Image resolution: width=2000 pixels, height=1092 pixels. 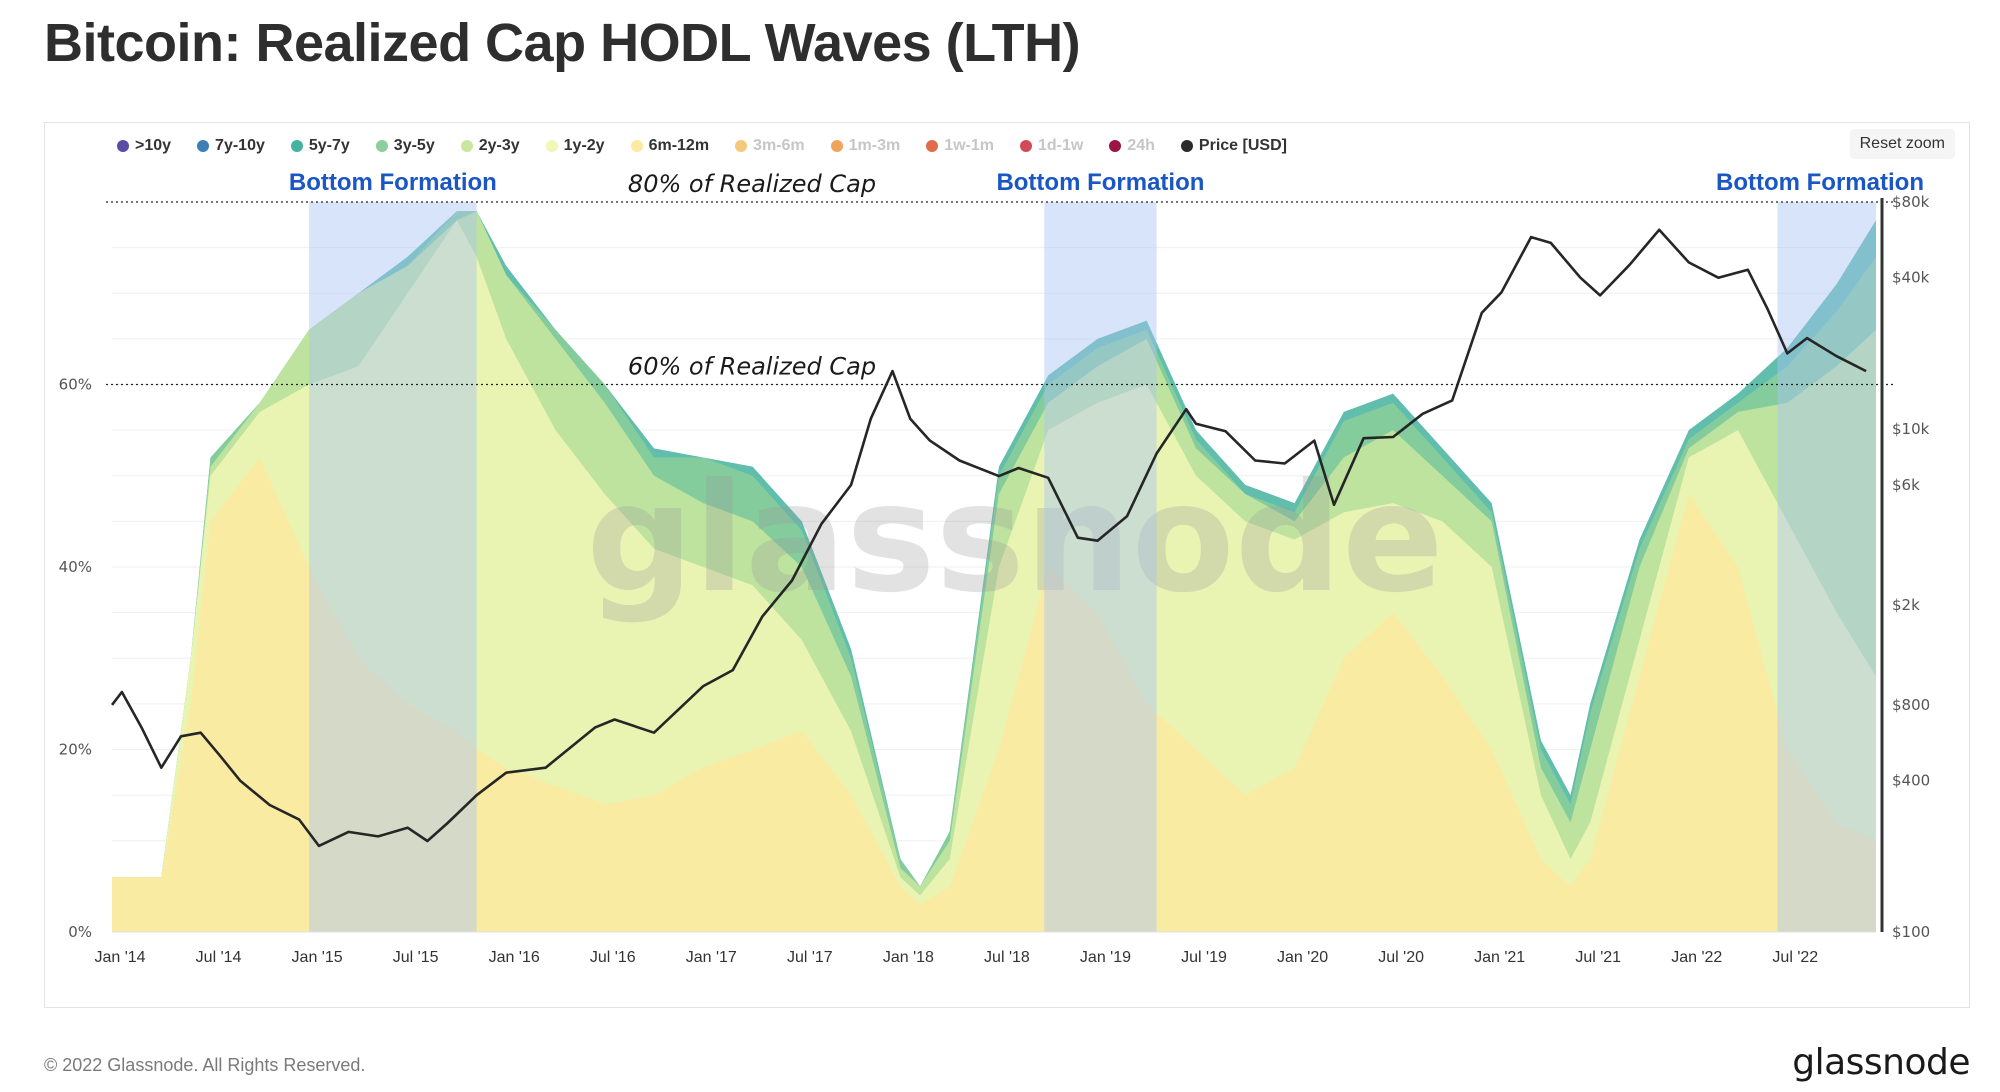 What do you see at coordinates (416, 957) in the screenshot?
I see `x-tick-label: Jul '15` at bounding box center [416, 957].